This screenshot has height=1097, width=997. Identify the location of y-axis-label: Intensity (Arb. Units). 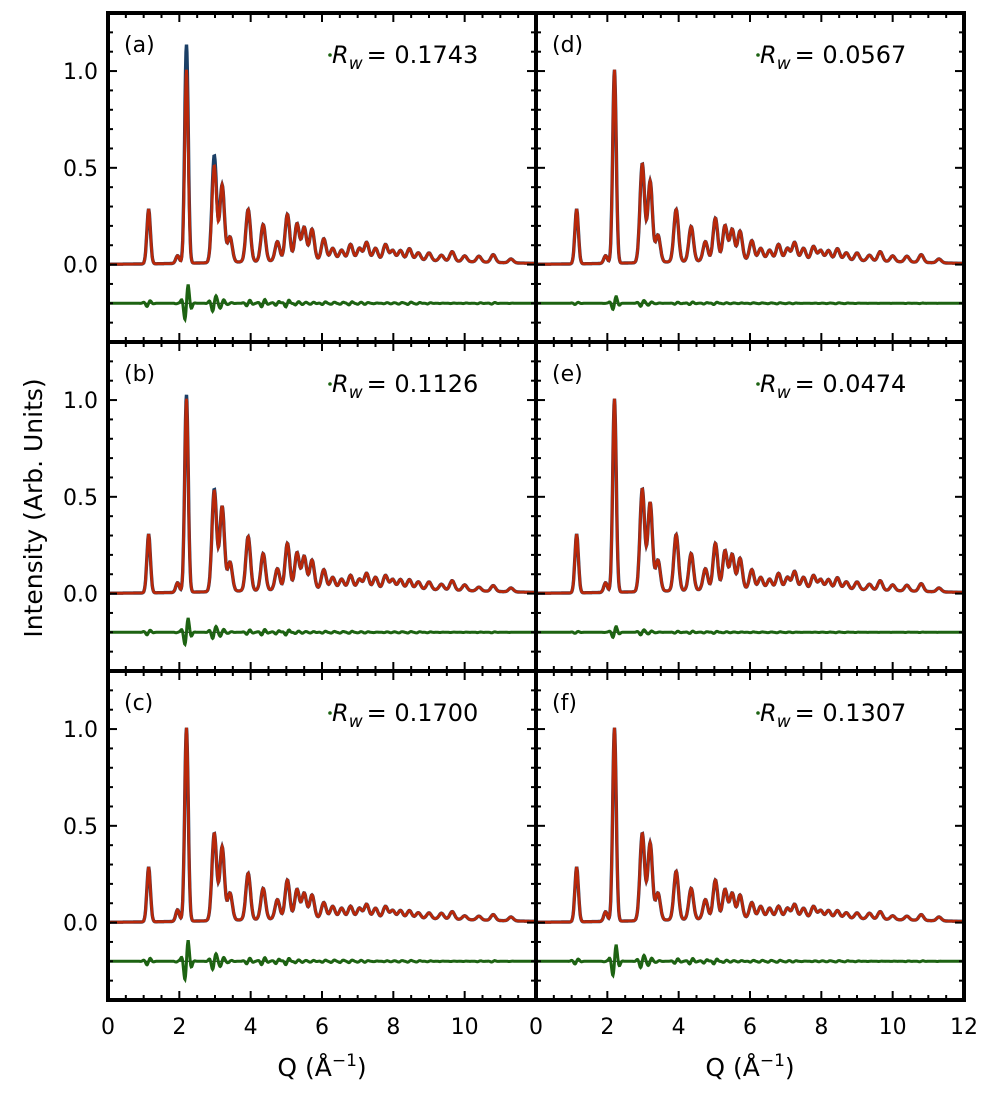
(33, 507).